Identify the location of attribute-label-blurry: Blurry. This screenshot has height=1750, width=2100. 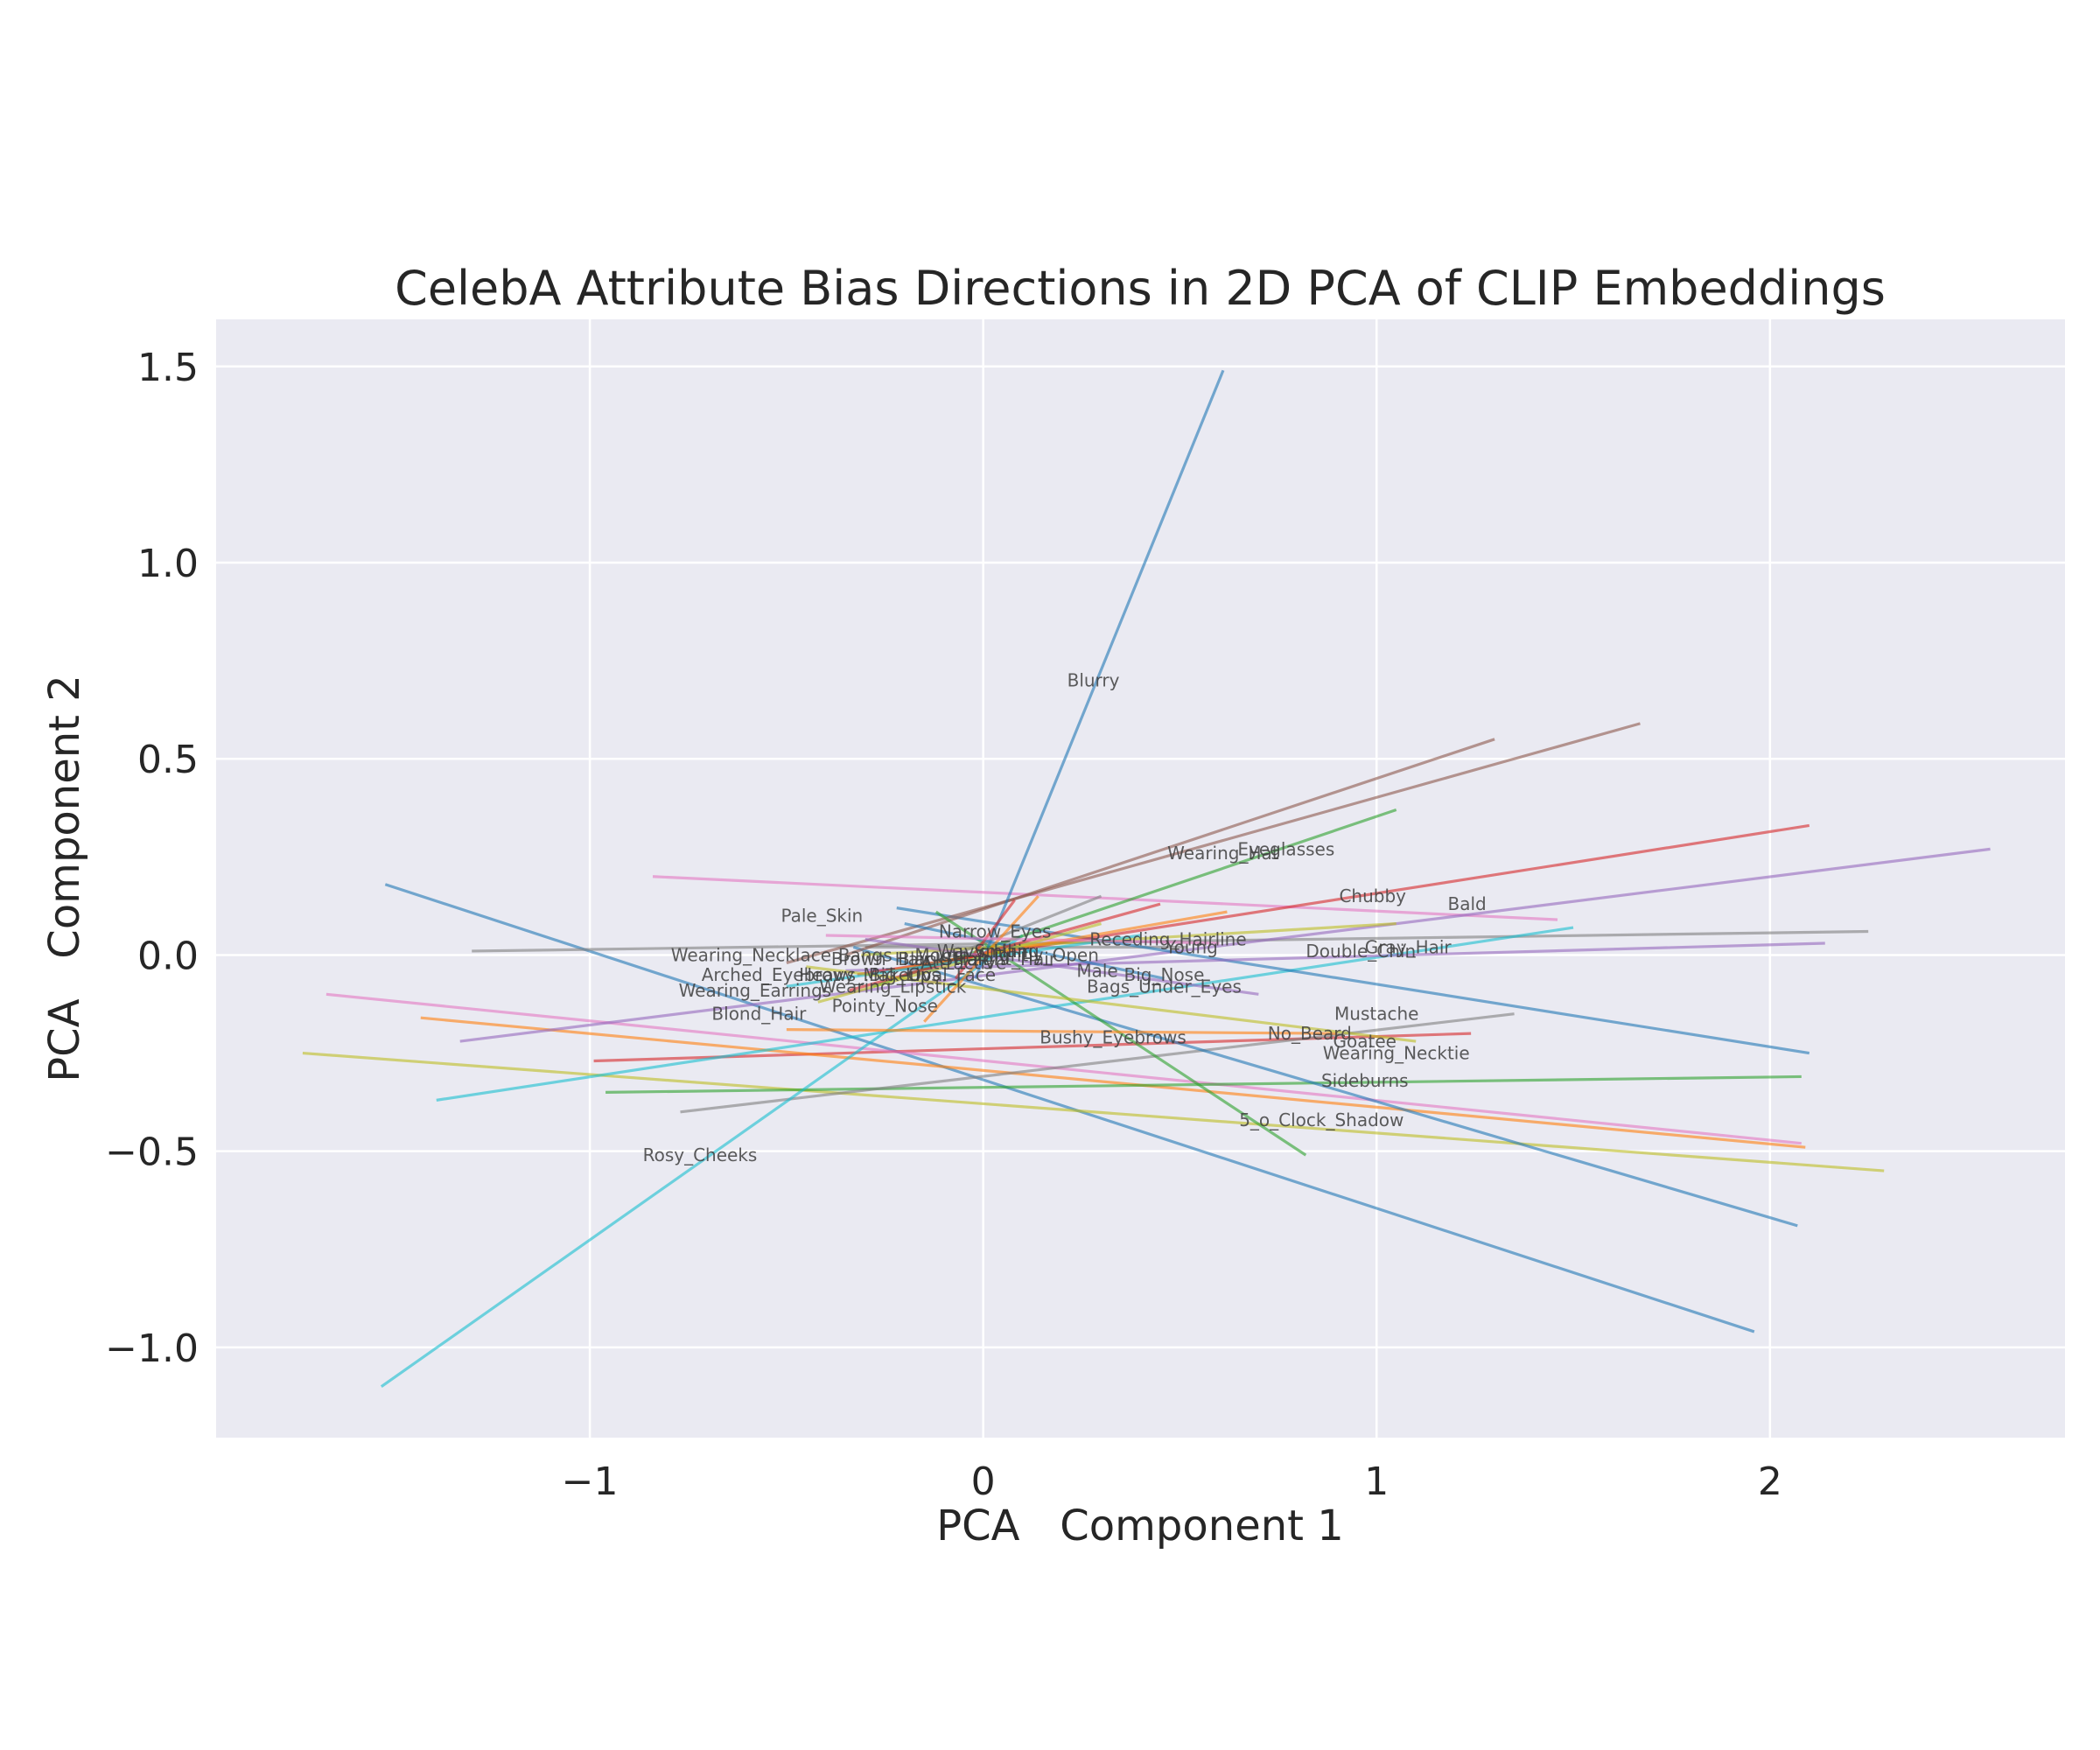
(1094, 680).